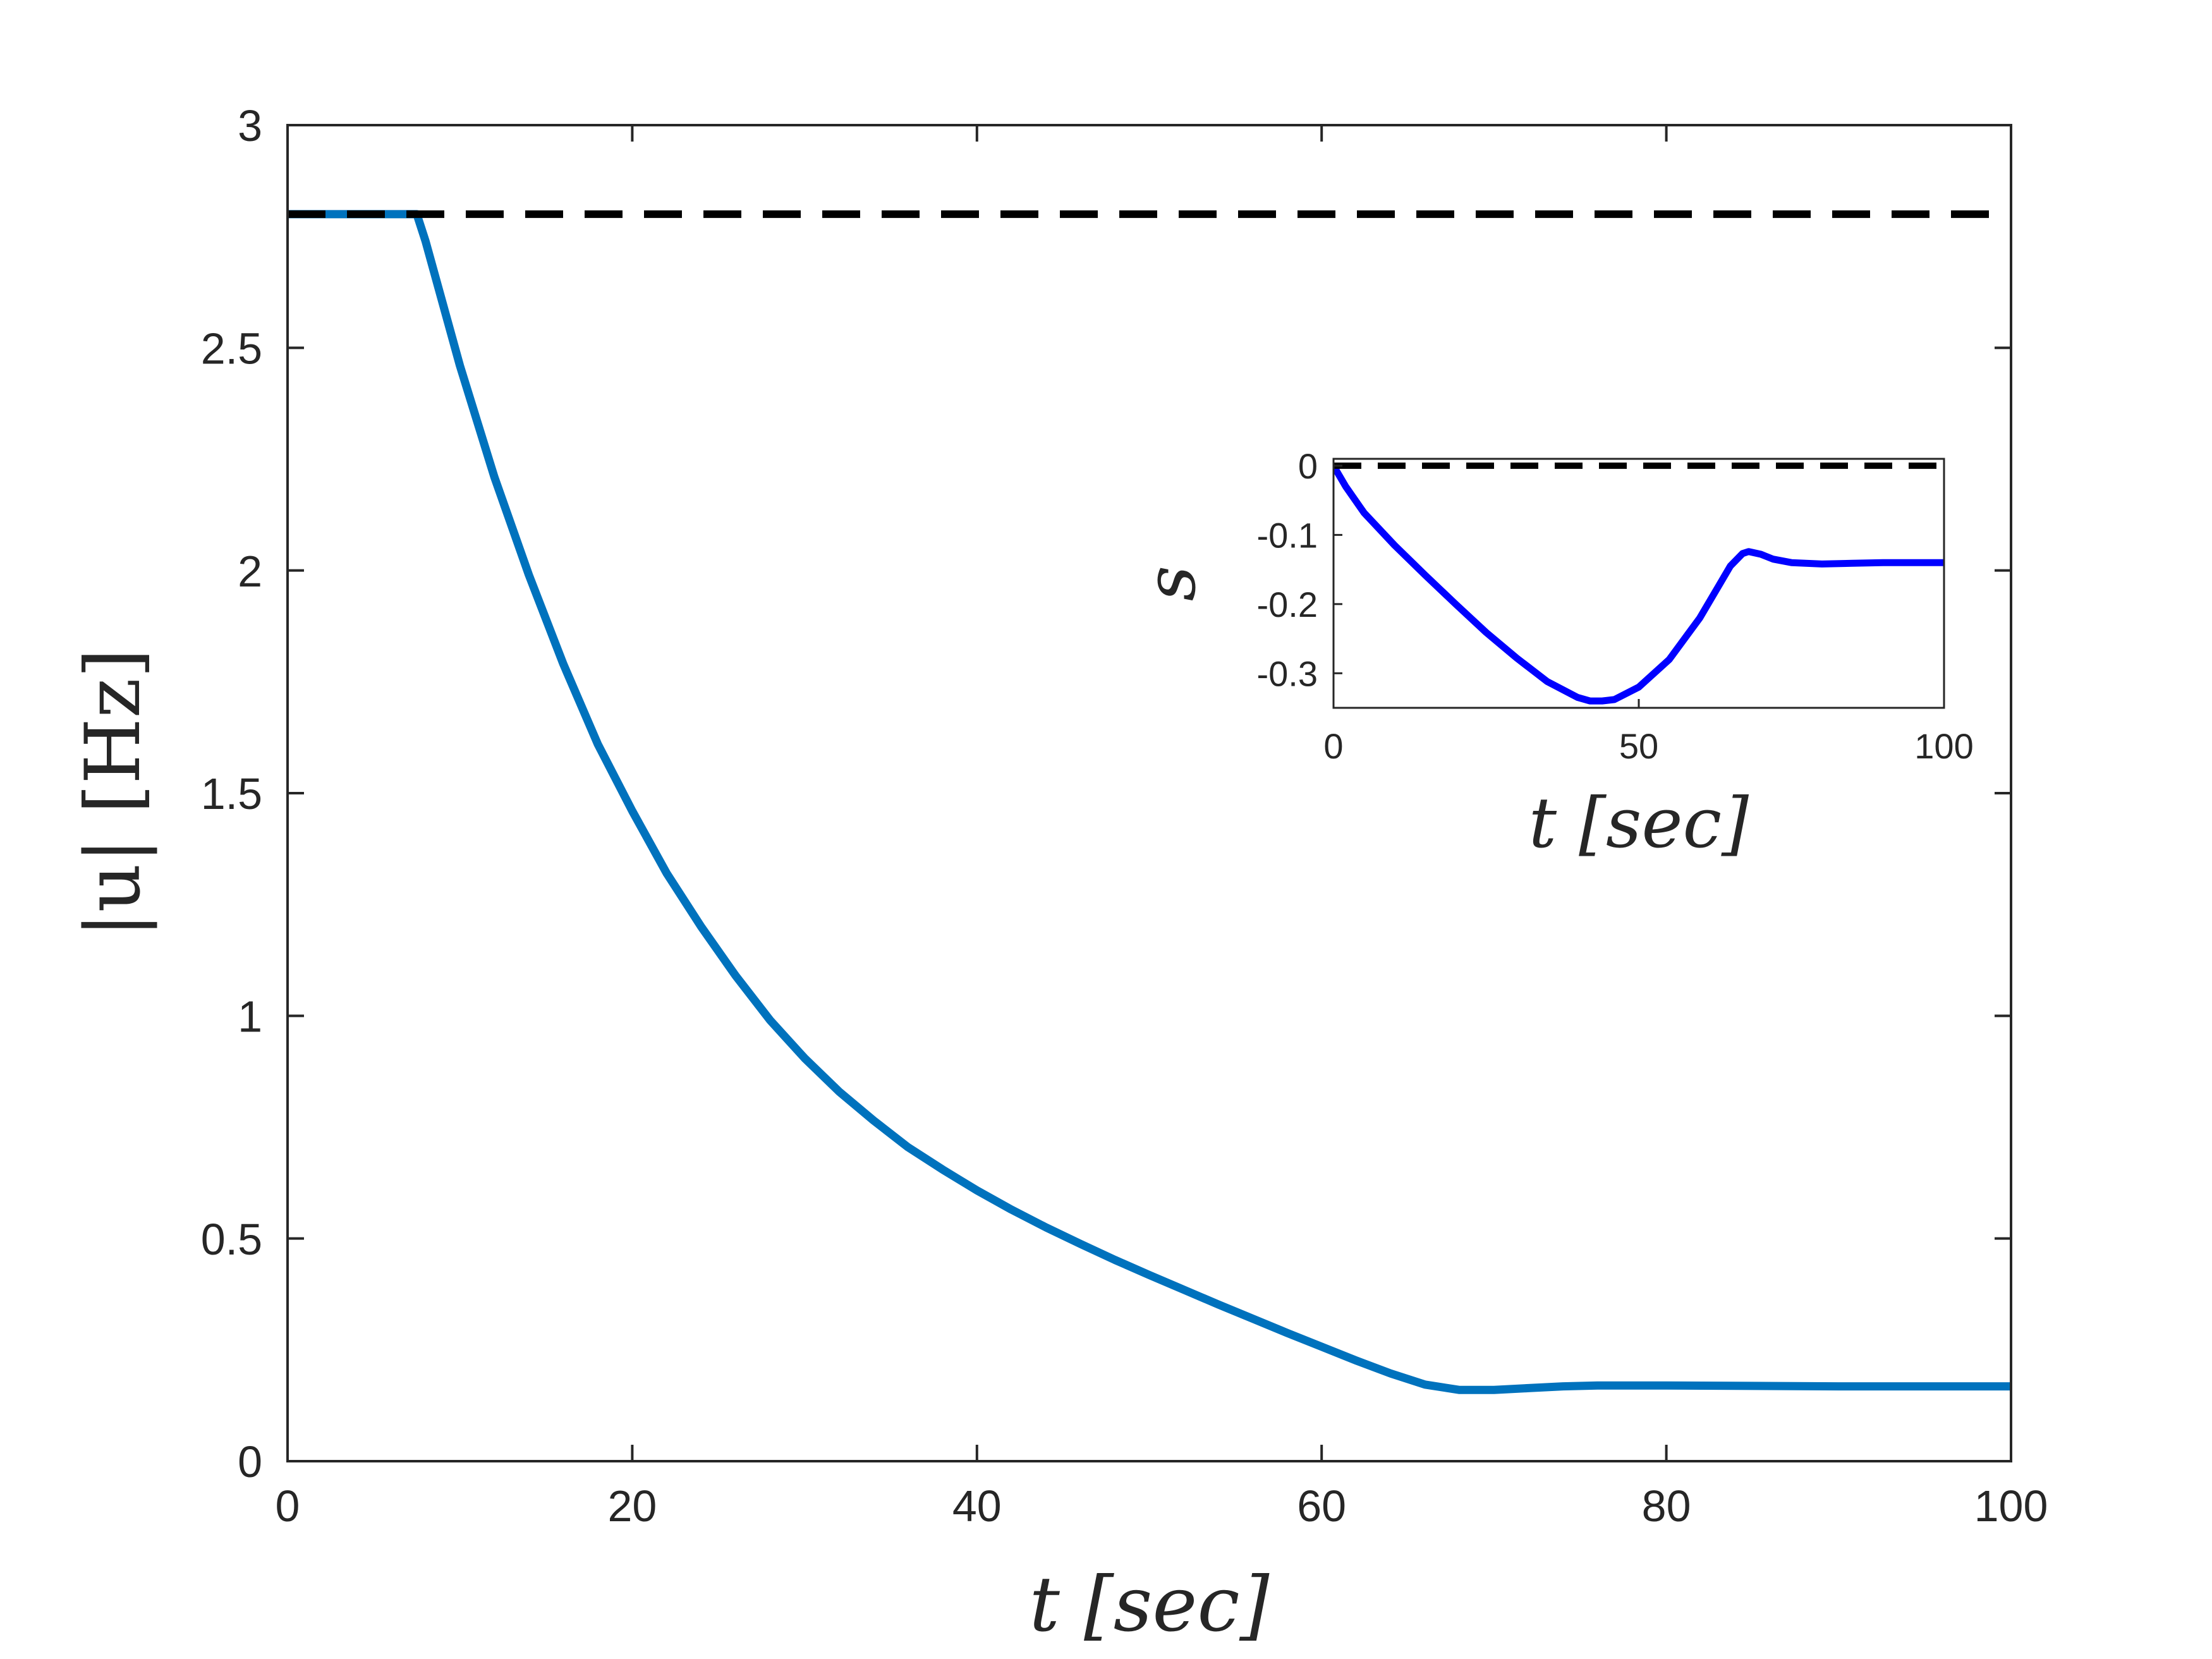  I want to click on main-x-tick-label: 60, so click(1321, 1506).